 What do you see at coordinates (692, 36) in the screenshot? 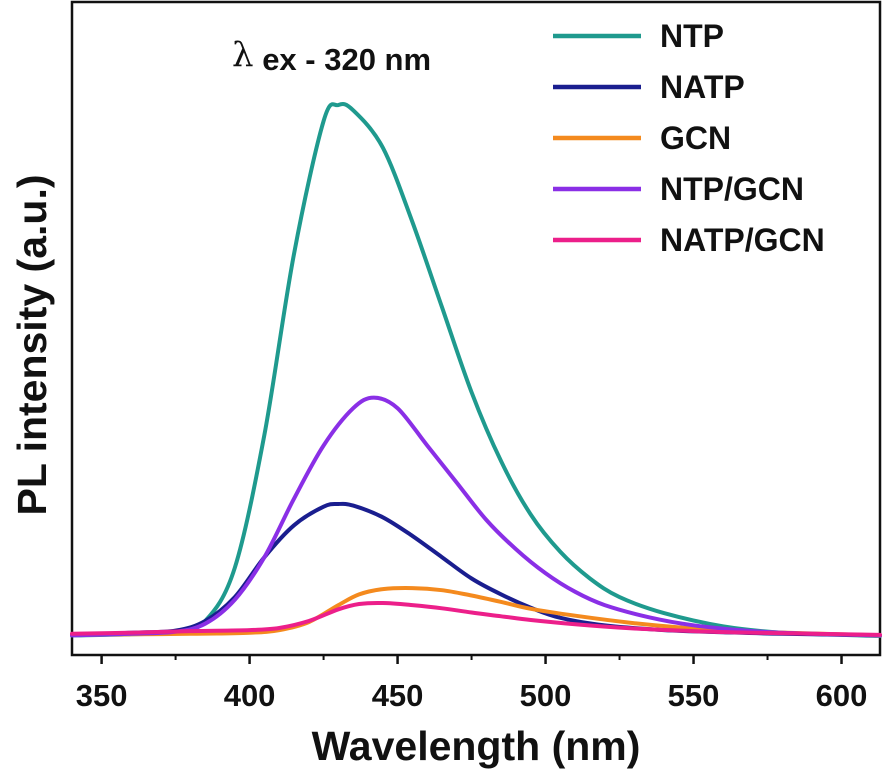
I see `legend-label-ntp: NTP` at bounding box center [692, 36].